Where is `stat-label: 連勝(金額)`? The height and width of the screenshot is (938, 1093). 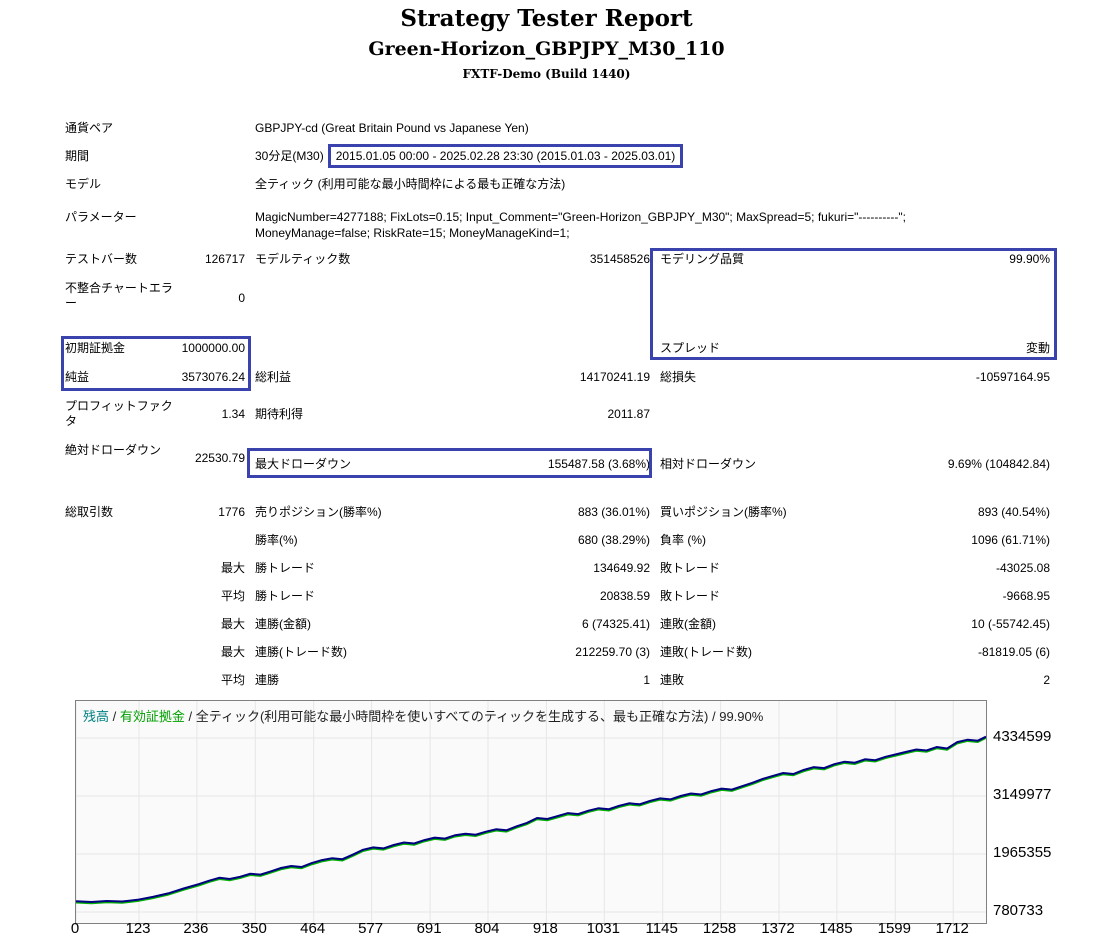
stat-label: 連勝(金額) is located at coordinates (283, 624).